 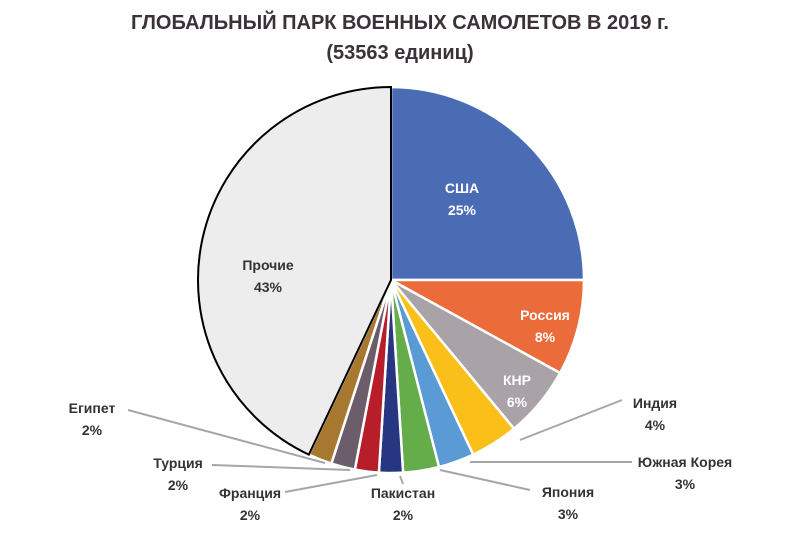 I want to click on slice-label: Турция, so click(x=178, y=463).